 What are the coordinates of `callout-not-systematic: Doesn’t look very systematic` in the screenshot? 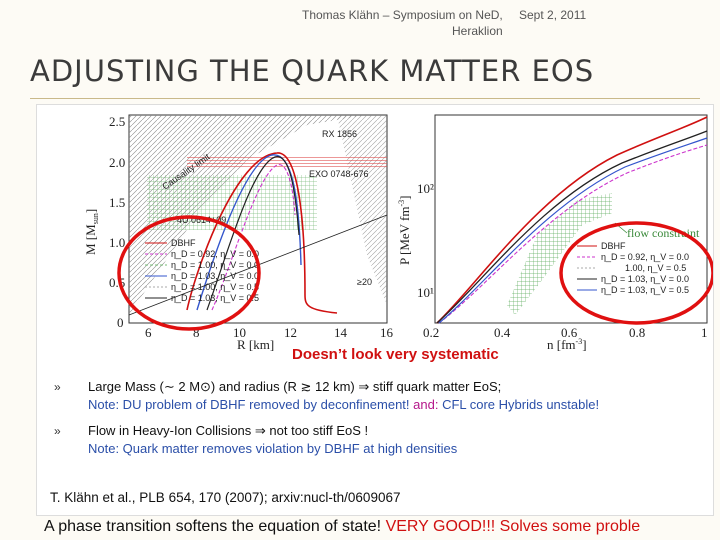 It's located at (395, 354).